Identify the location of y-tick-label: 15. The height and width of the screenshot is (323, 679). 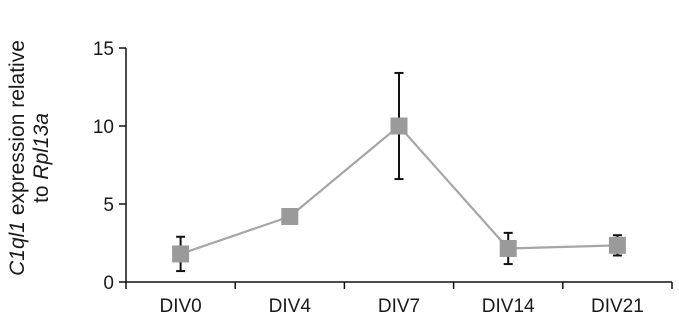
(103, 49).